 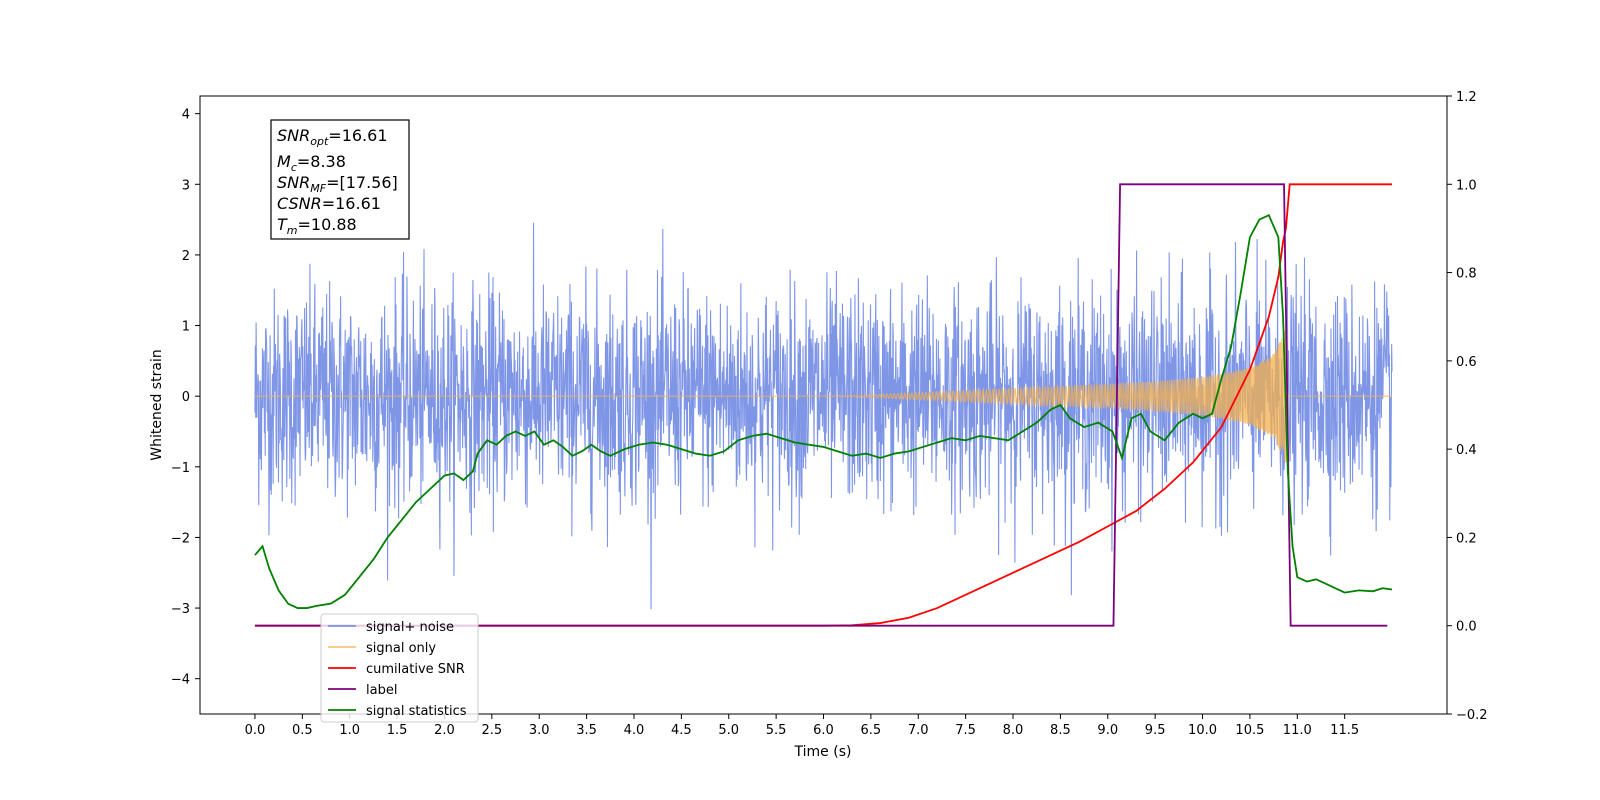 I want to click on x-tick-label: 10.5, so click(x=1249, y=730).